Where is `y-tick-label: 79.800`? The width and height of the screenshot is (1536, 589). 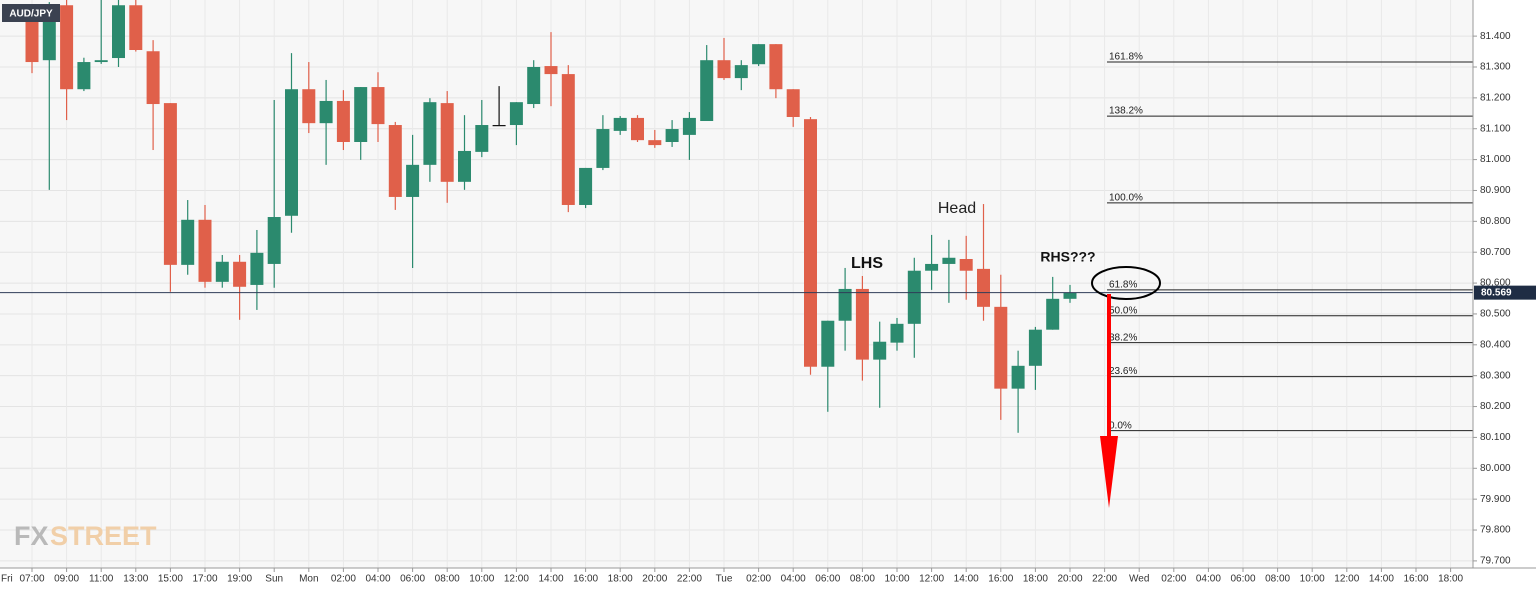
y-tick-label: 79.800 is located at coordinates (1495, 530).